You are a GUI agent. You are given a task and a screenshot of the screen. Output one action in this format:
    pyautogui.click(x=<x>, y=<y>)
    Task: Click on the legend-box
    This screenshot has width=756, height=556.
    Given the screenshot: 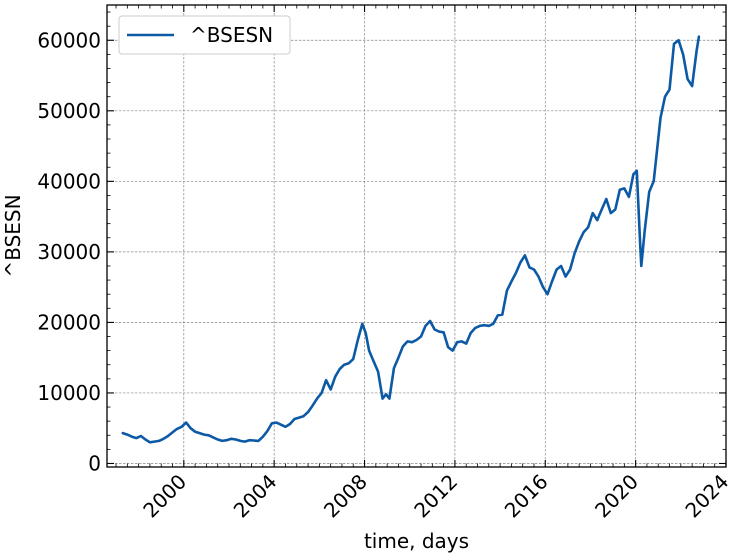 What is the action you would take?
    pyautogui.click(x=204, y=35)
    